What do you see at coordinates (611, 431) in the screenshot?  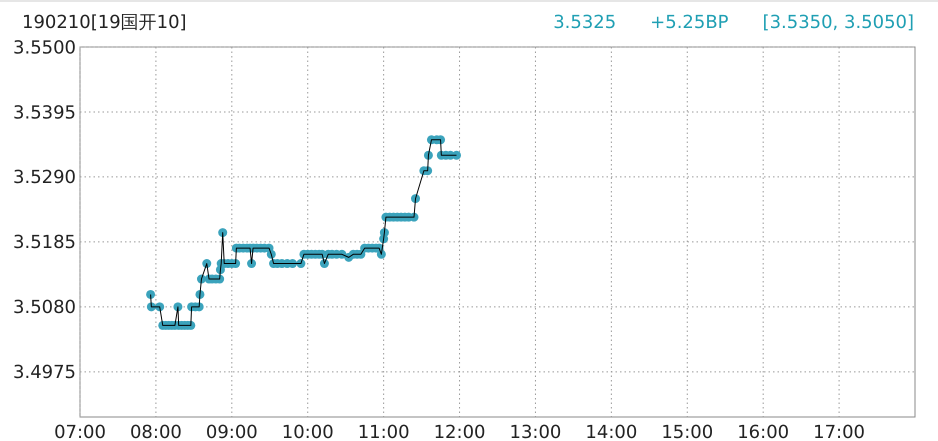 I see `x-tick-label: 14:00` at bounding box center [611, 431].